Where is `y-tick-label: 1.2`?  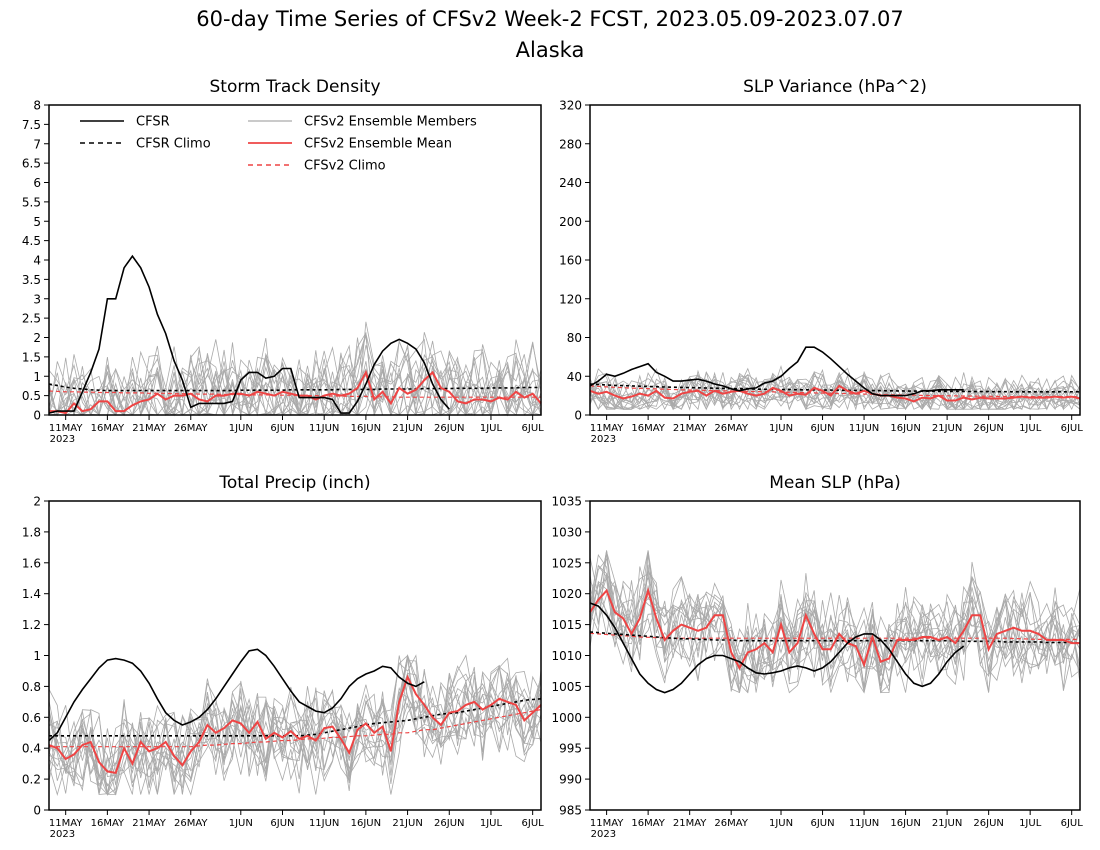 y-tick-label: 1.2 is located at coordinates (31, 625).